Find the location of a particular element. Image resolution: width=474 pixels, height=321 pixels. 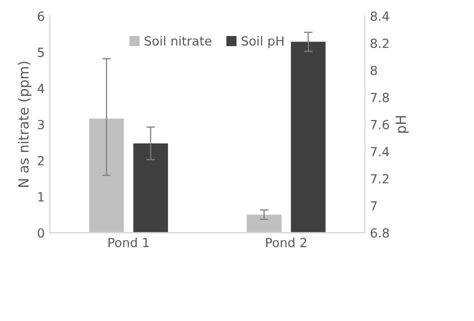

y2-tick-label: 7.6 is located at coordinates (379, 125).